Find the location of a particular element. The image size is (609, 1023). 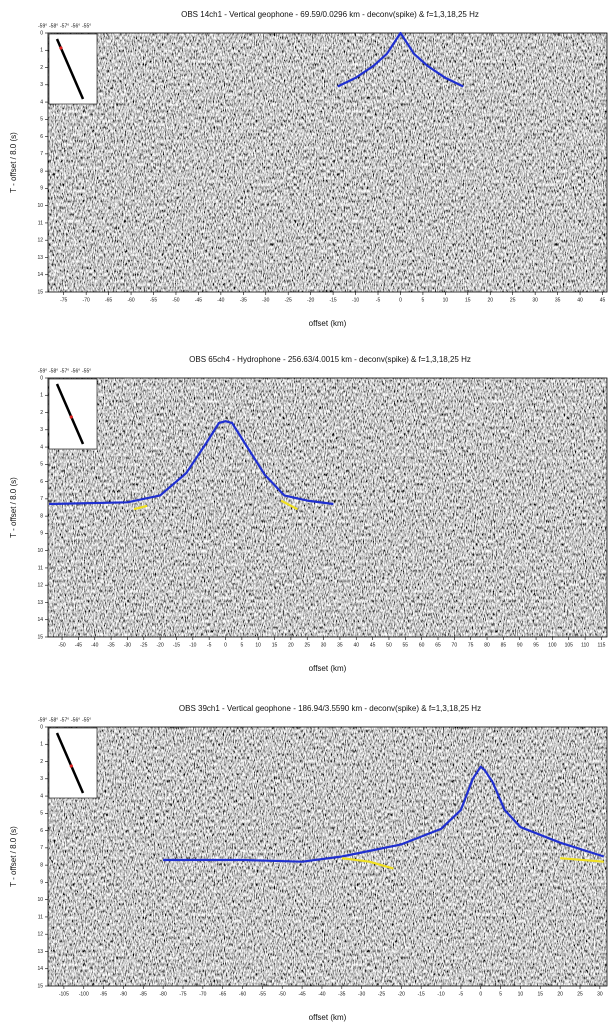

x-tick-label: 110 is located at coordinates (585, 645).